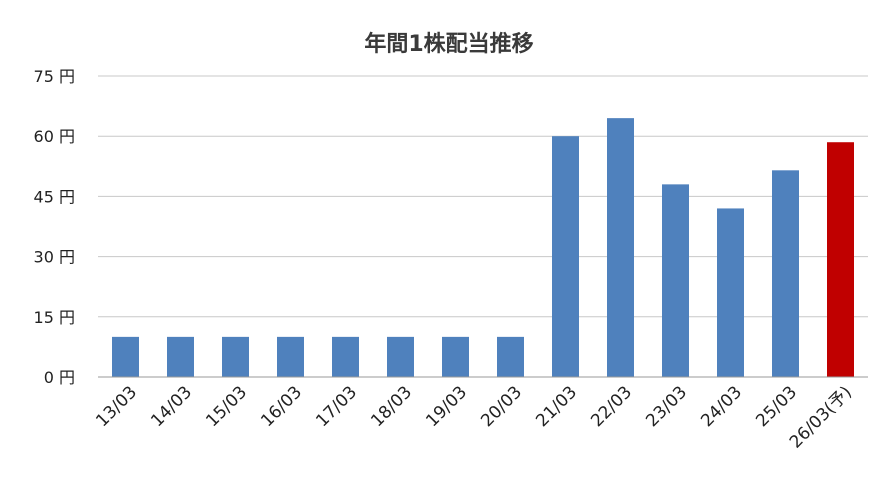 The image size is (892, 489). Describe the element at coordinates (54, 227) in the screenshot. I see `y-axis-ticks: 0 円 15 円 30 円 45 円 60 円 75 円` at that location.